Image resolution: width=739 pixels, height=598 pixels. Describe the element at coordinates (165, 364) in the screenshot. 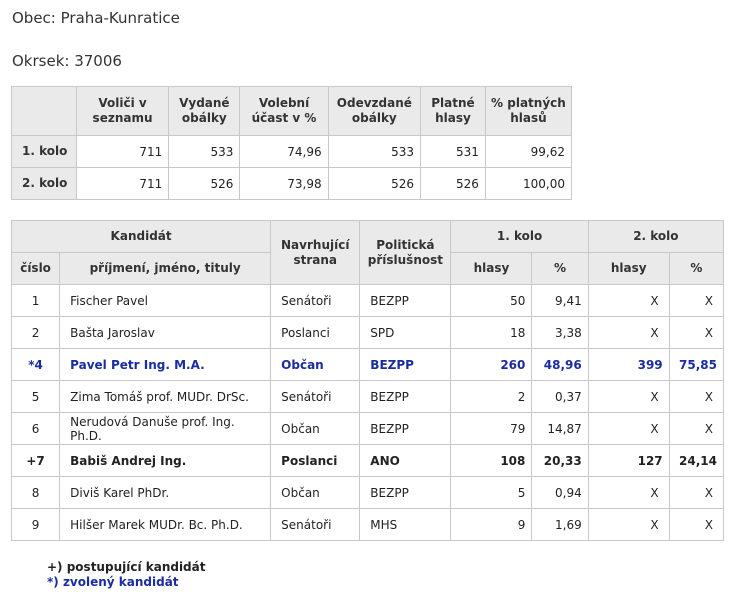

I see `candidate-name: Pavel Petr Ing. M.A.` at that location.